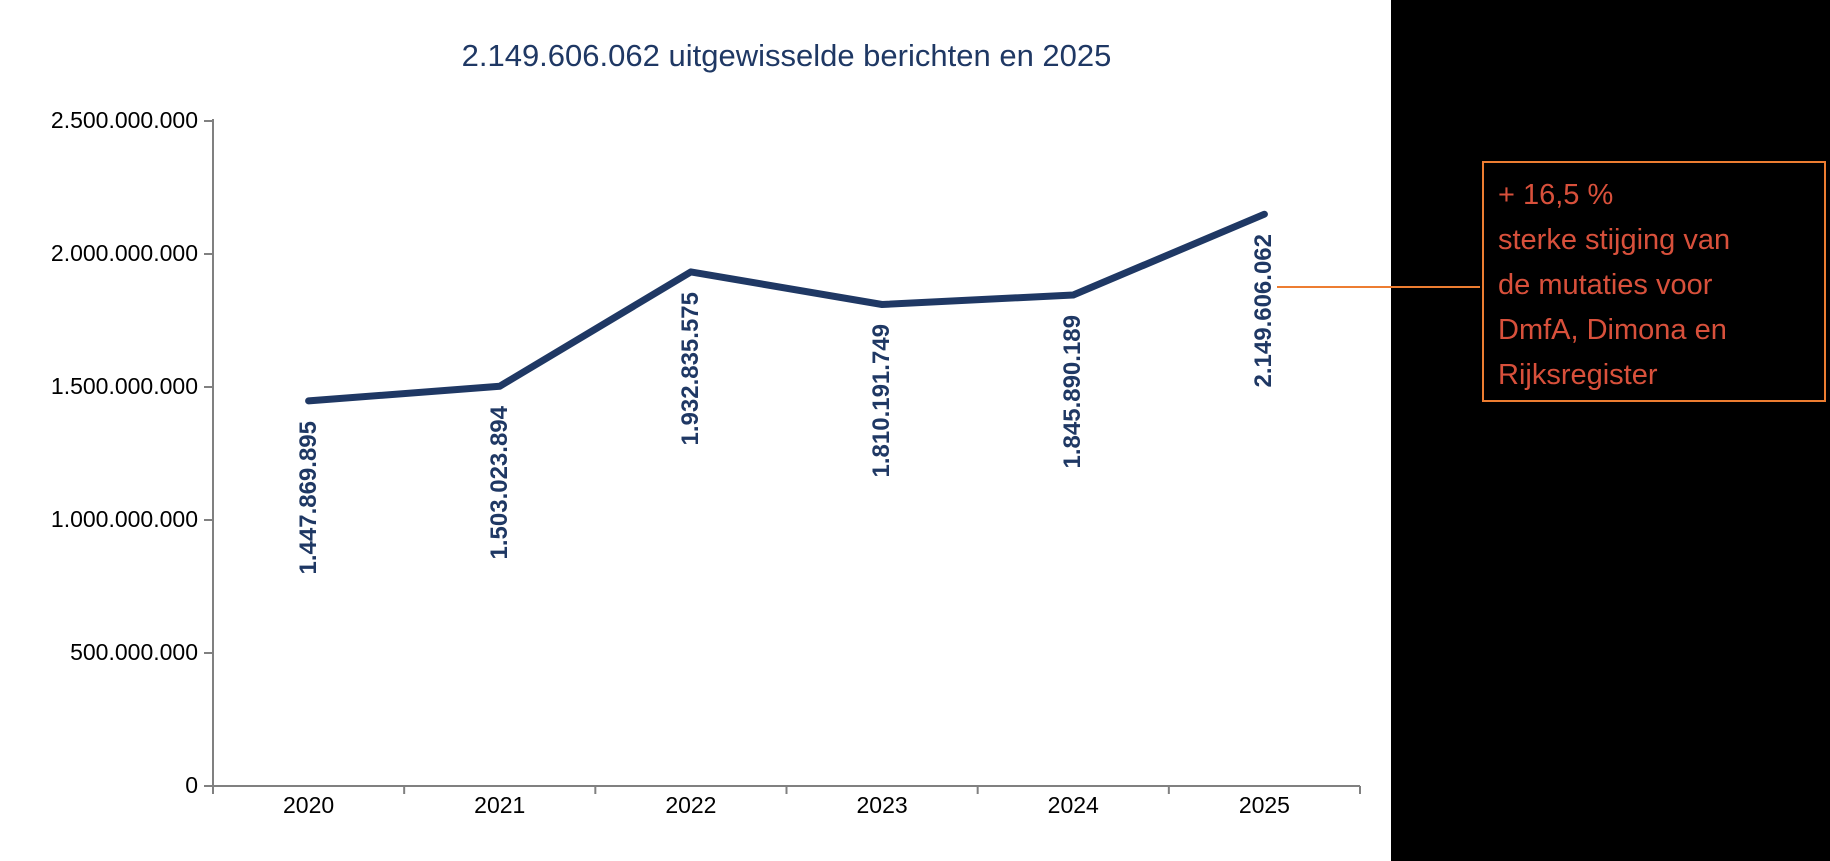  What do you see at coordinates (134, 652) in the screenshot?
I see `y-axis-tick-label: 500.000.000` at bounding box center [134, 652].